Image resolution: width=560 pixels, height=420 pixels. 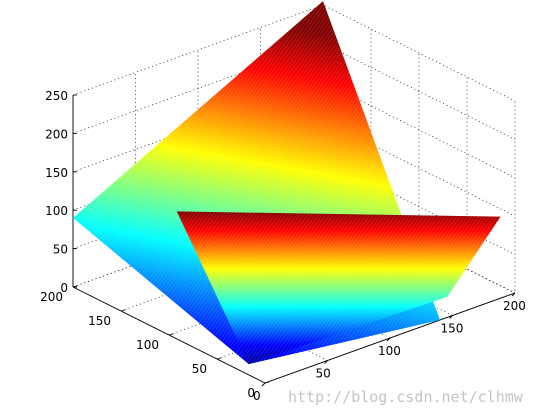 What do you see at coordinates (64, 288) in the screenshot?
I see `z-tick-label: 0` at bounding box center [64, 288].